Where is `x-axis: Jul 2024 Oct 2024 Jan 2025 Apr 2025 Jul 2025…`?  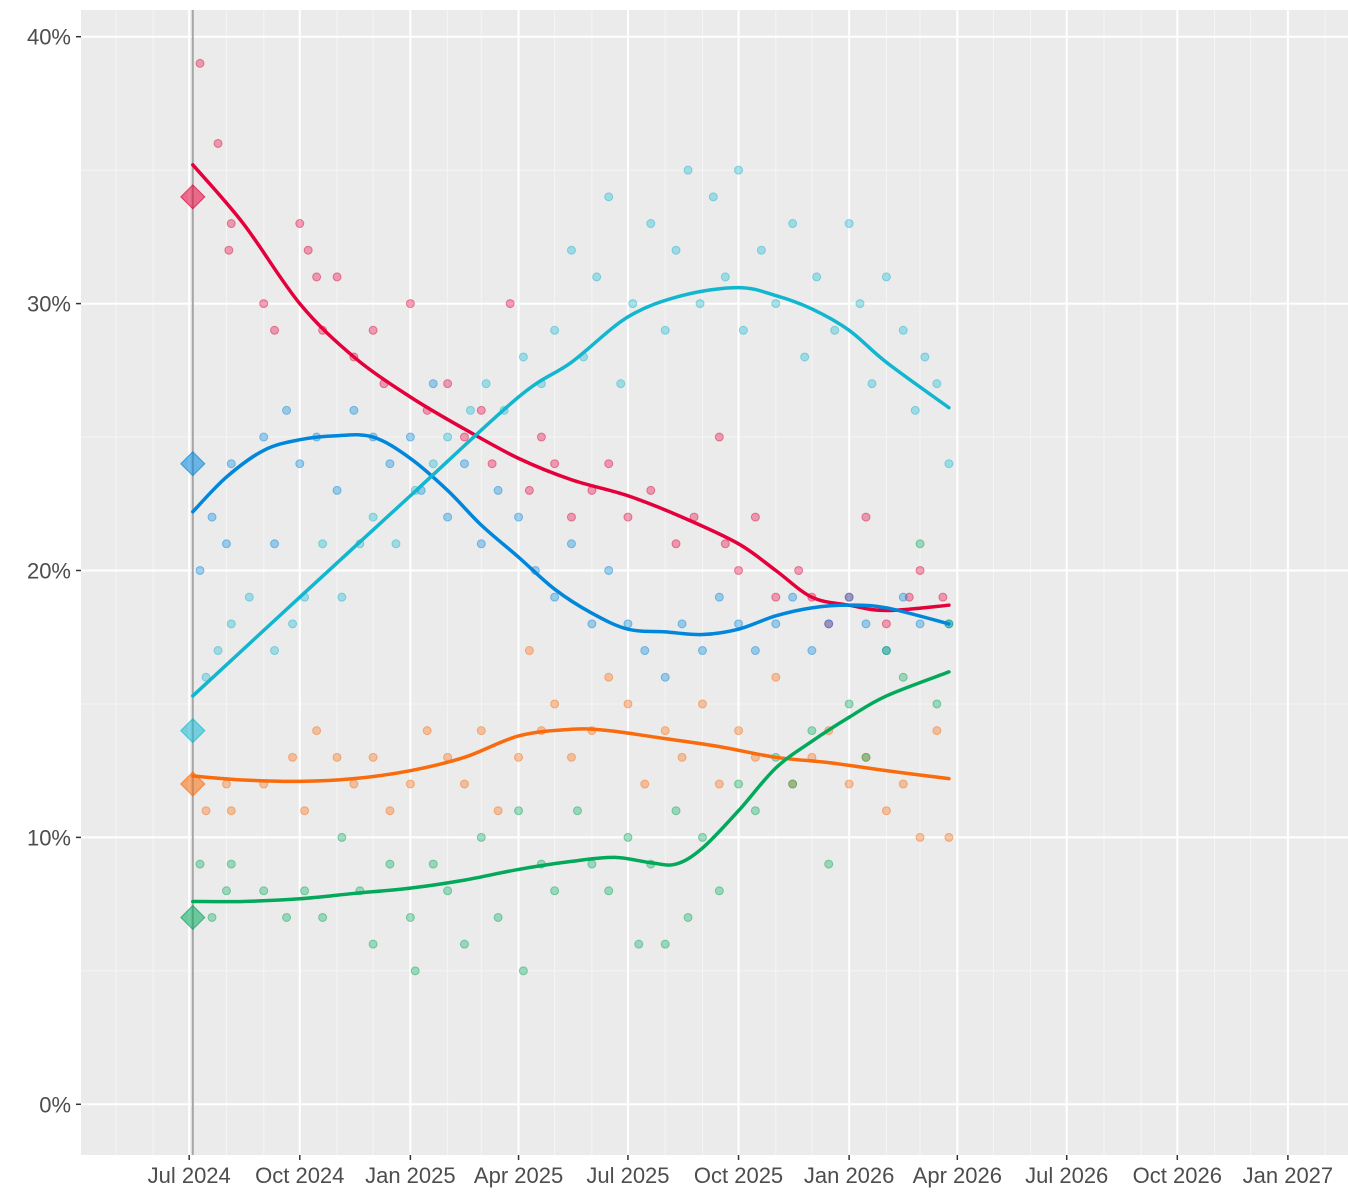
x-axis: Jul 2024 Oct 2024 Jan 2025 Apr 2025 Jul 2025… is located at coordinates (741, 1171).